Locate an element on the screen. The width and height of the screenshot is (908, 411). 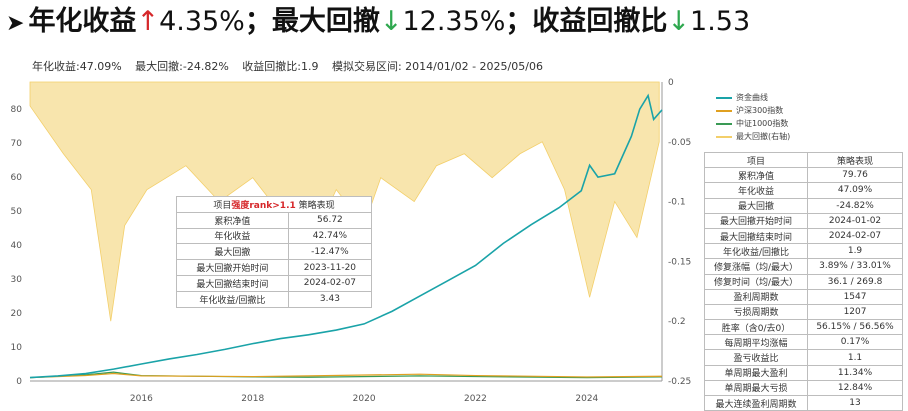
table-header-cell: 策略表现 is located at coordinates (855, 160).